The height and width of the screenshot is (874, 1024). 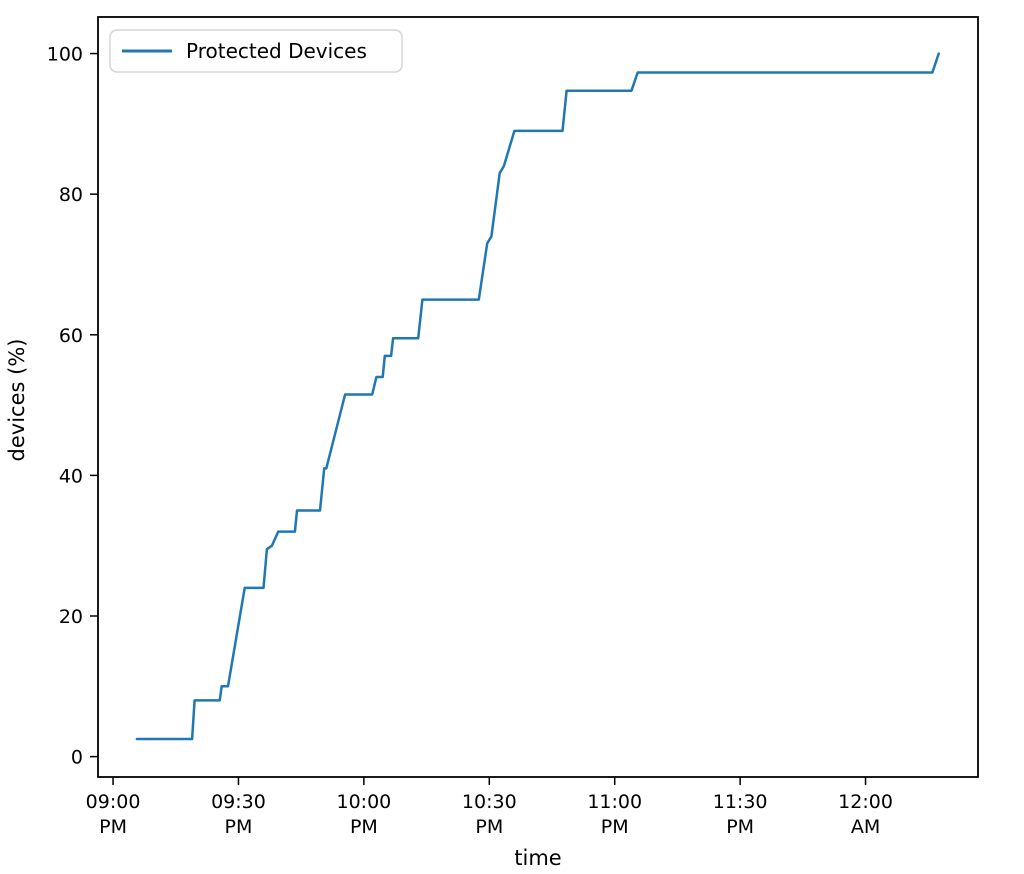 I want to click on legend: Protected Devices, so click(x=256, y=51).